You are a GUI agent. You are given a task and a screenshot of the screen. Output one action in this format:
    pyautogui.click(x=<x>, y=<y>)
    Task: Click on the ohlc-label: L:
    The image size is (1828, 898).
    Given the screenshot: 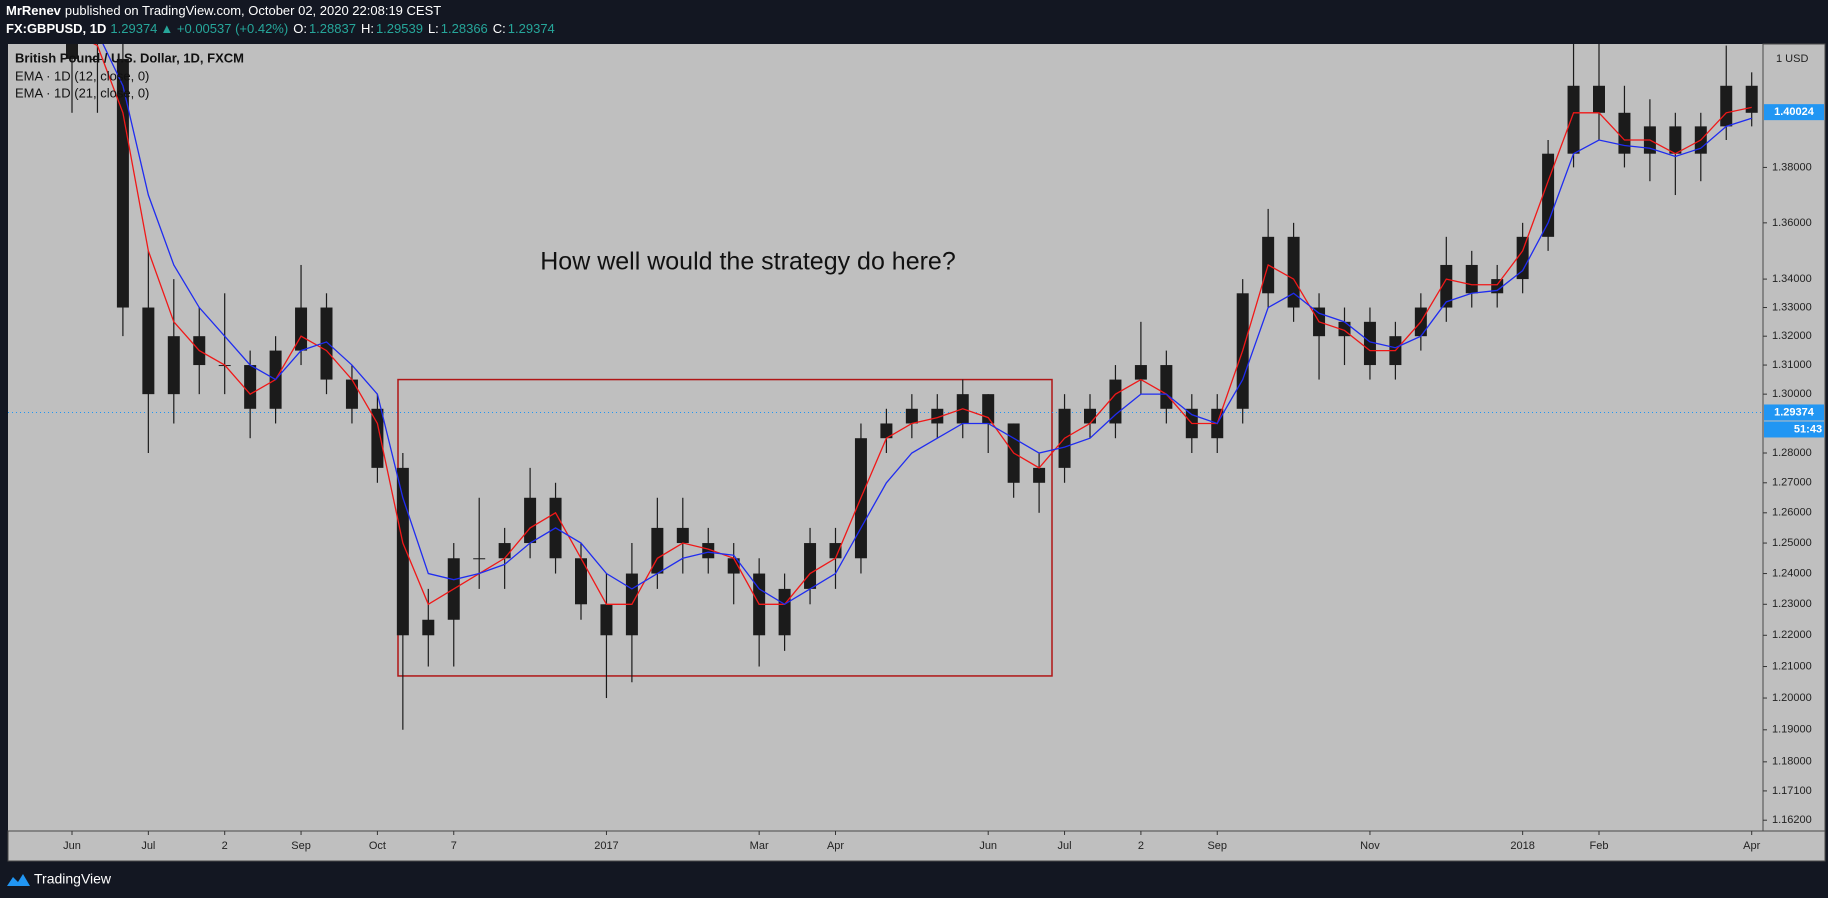 What is the action you would take?
    pyautogui.click(x=433, y=28)
    